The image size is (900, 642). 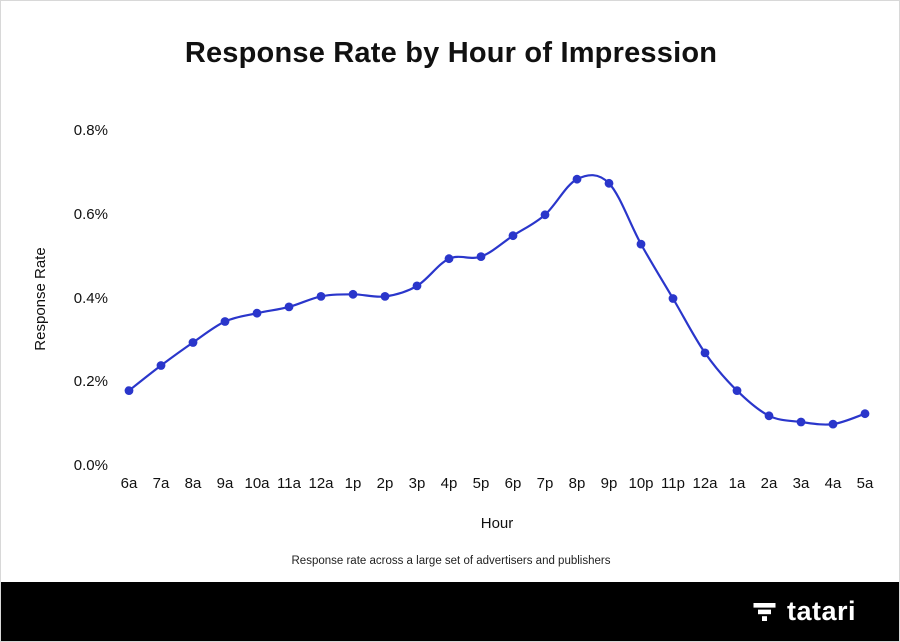 I want to click on x-tick-label: 1a, so click(x=737, y=483).